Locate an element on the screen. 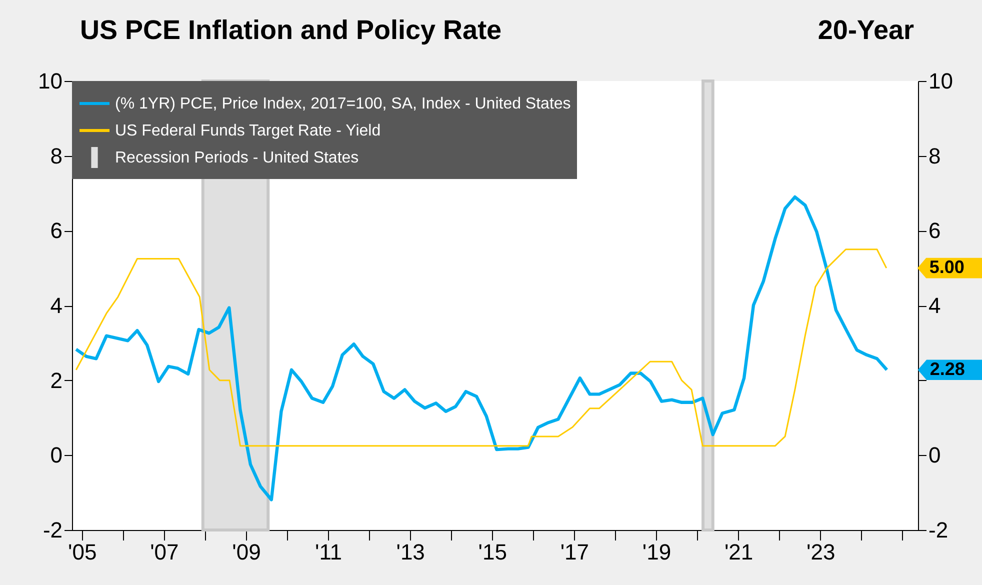 The height and width of the screenshot is (585, 982). y-tick-label: 10 is located at coordinates (50, 81).